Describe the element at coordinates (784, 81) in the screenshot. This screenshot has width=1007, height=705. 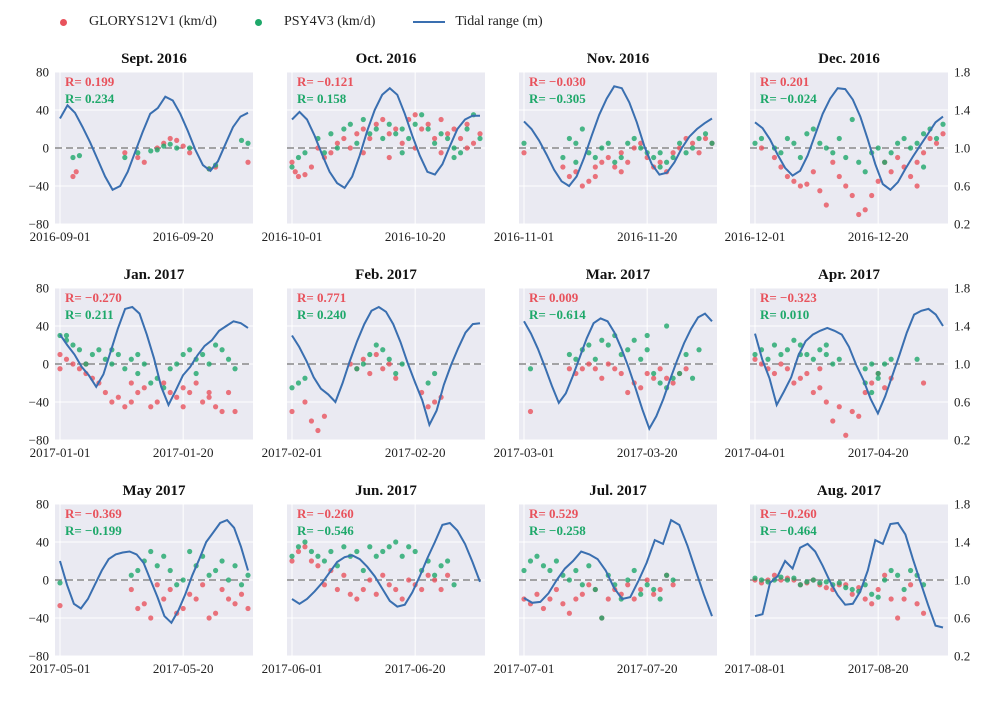
I see `r-value-glorys: R= 0.201` at that location.